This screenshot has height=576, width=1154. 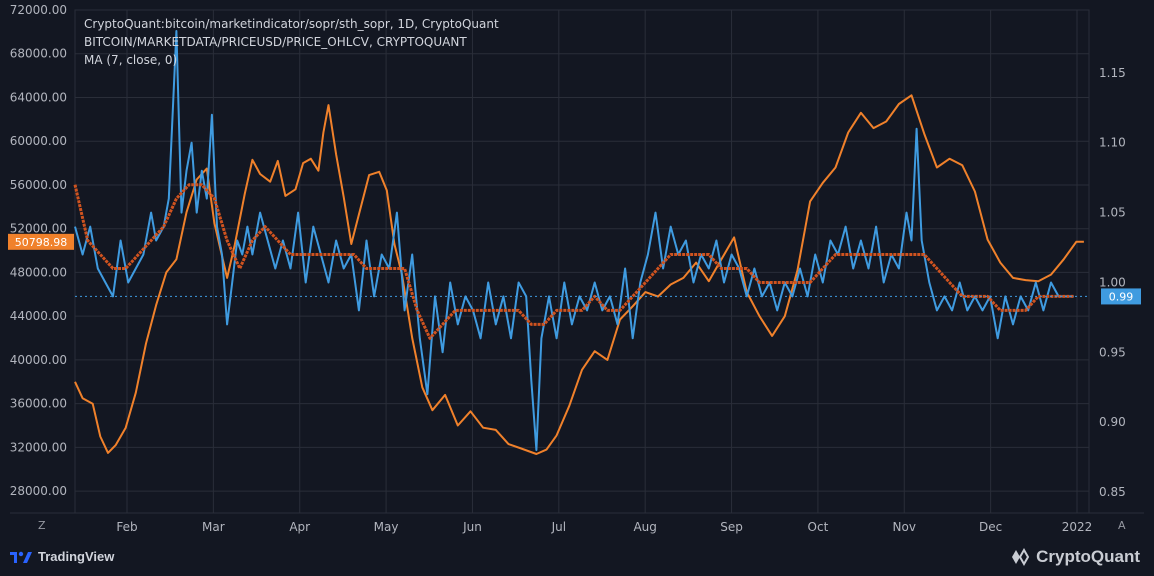 What do you see at coordinates (577, 558) in the screenshot?
I see `footer-bar` at bounding box center [577, 558].